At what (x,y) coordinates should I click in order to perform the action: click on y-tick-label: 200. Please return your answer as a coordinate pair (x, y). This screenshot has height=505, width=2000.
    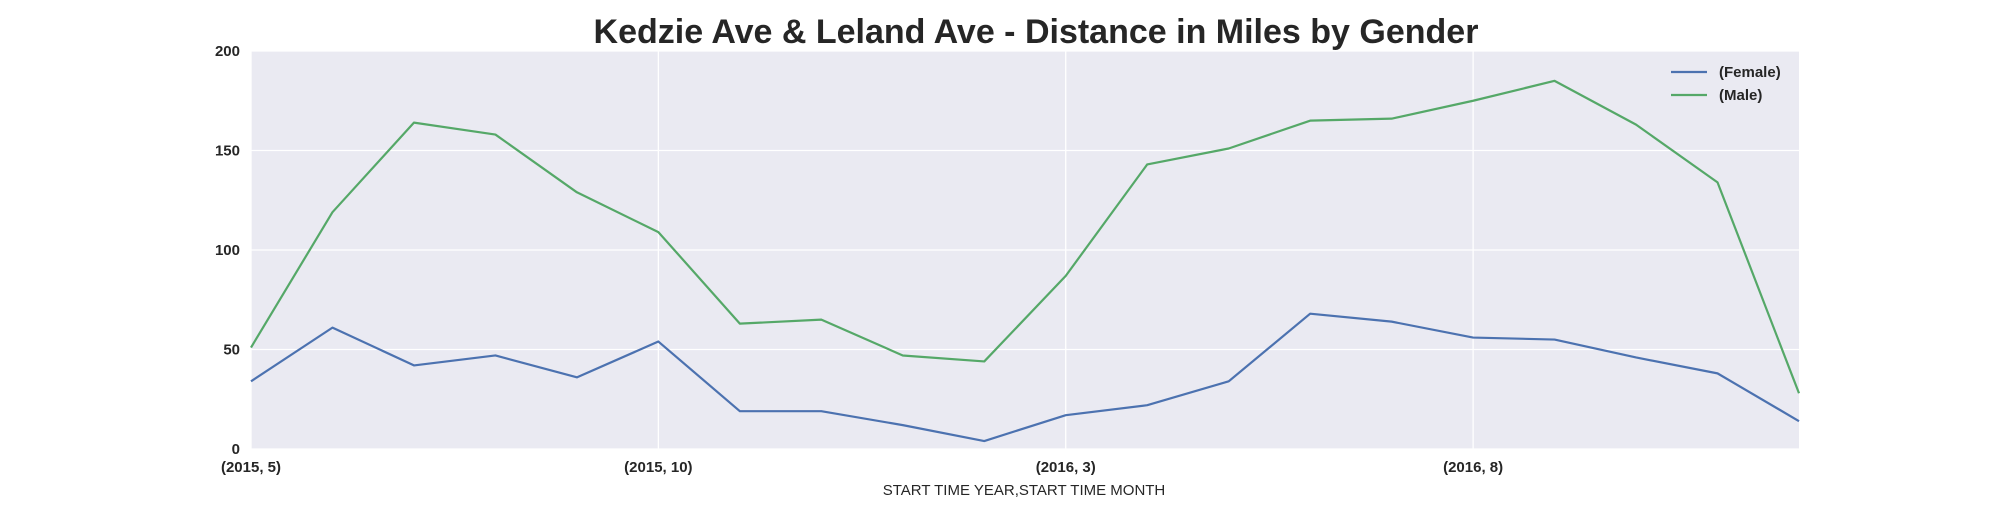
    Looking at the image, I should click on (227, 51).